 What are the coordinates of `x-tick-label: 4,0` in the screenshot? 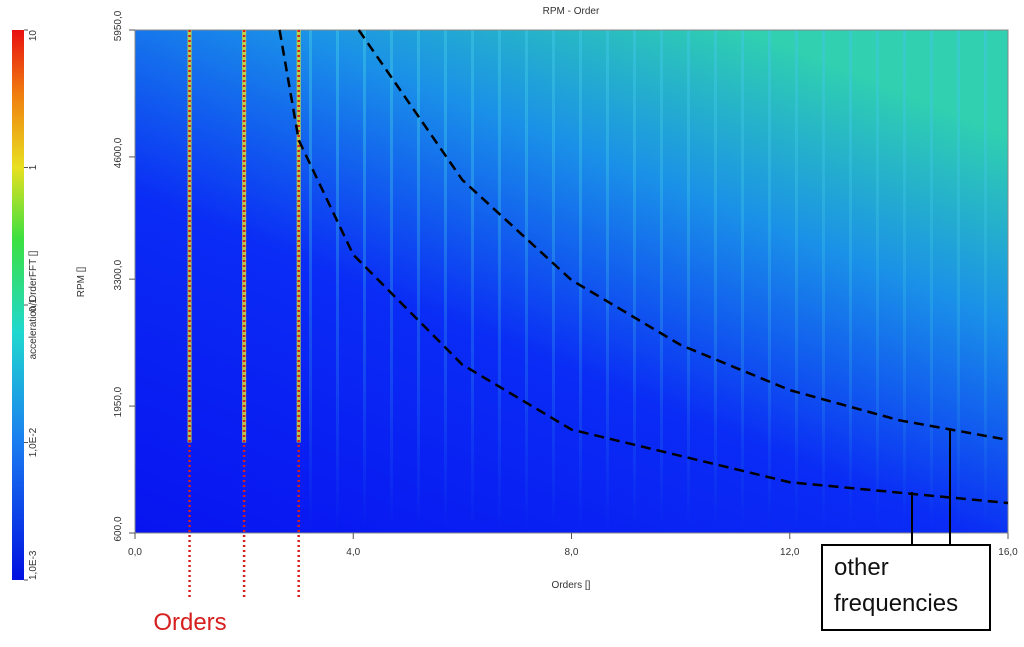 It's located at (353, 552).